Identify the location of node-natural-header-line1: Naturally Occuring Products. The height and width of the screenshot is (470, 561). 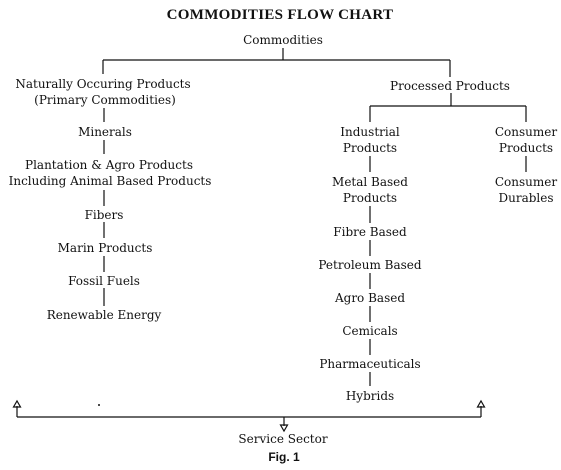
(103, 84).